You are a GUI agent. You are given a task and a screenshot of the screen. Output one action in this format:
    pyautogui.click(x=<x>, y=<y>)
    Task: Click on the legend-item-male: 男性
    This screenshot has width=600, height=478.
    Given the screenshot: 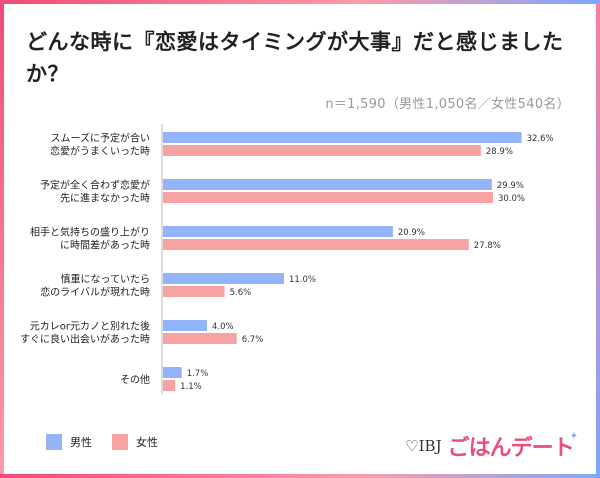 What is the action you would take?
    pyautogui.click(x=69, y=442)
    